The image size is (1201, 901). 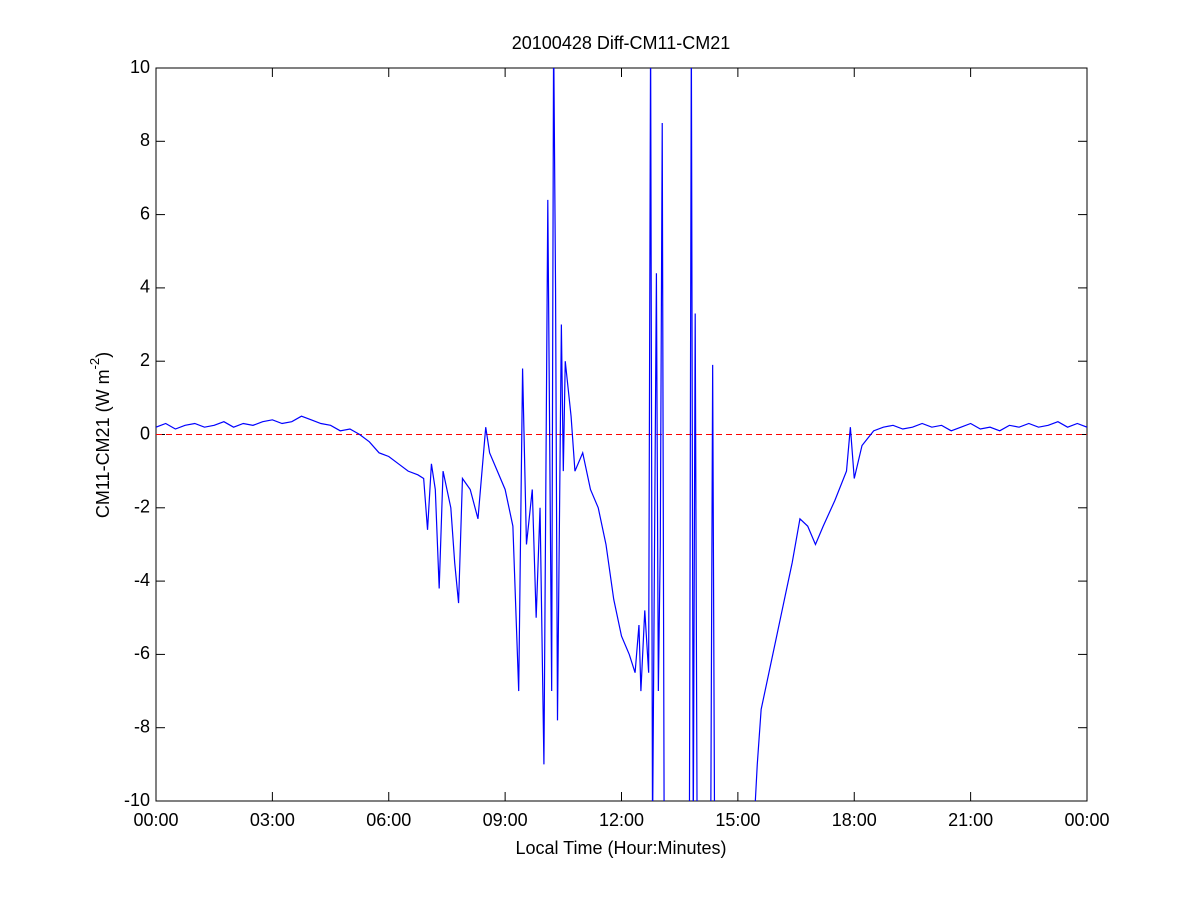 What do you see at coordinates (142, 653) in the screenshot?
I see `y-tick-label: -6` at bounding box center [142, 653].